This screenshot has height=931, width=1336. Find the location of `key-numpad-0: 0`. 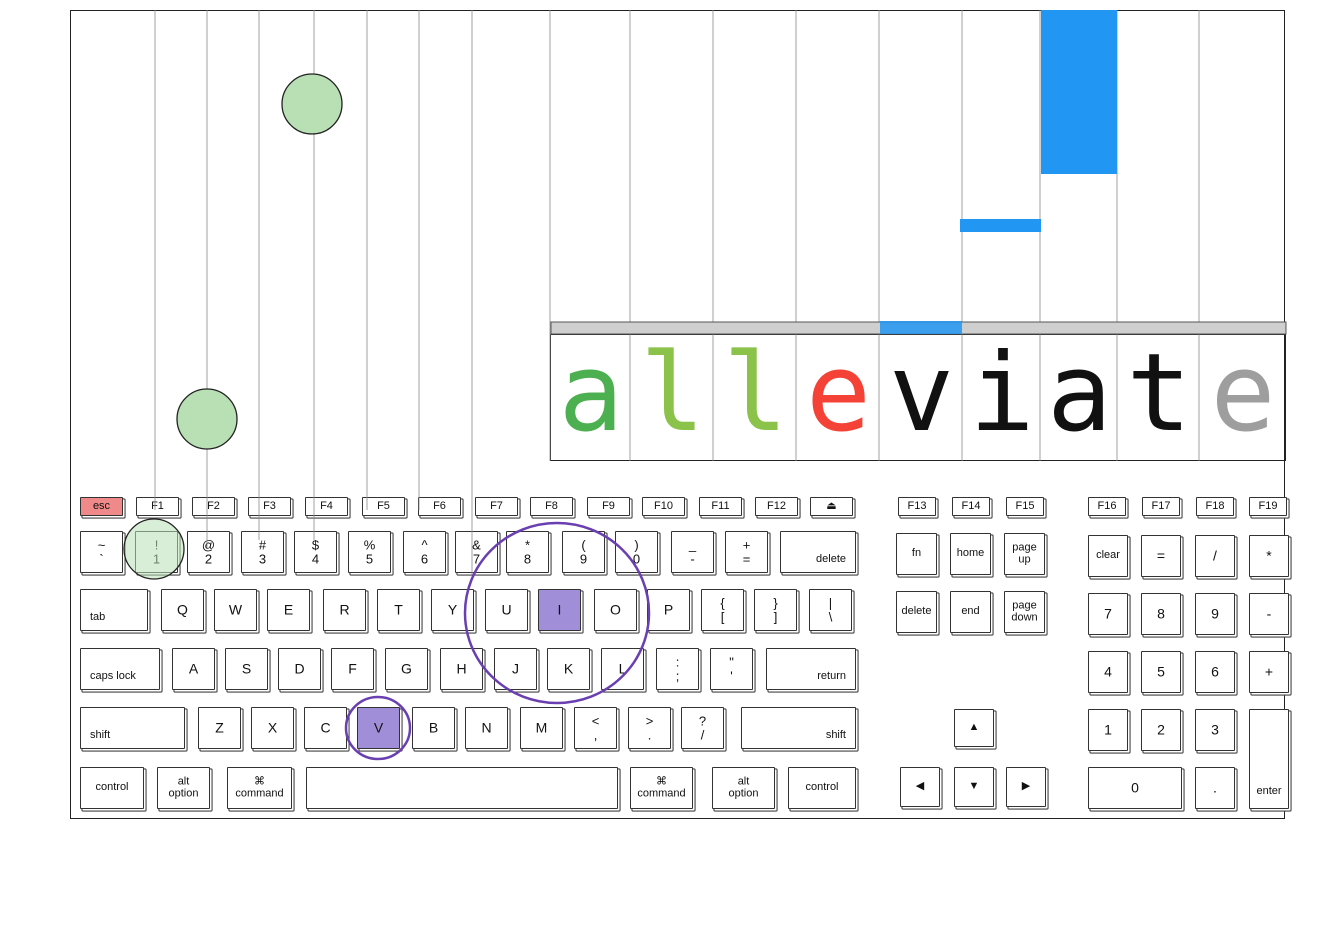

key-numpad-0: 0 is located at coordinates (1135, 788).